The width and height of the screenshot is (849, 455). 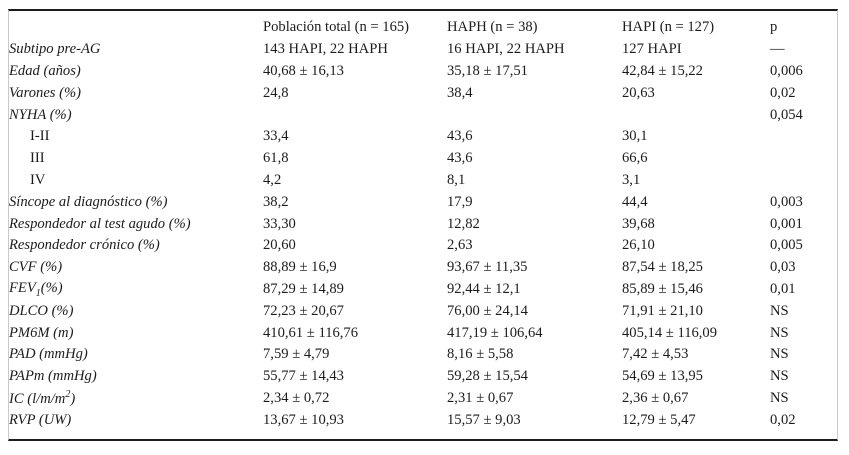 I want to click on cell-value: 33,30, so click(x=279, y=223).